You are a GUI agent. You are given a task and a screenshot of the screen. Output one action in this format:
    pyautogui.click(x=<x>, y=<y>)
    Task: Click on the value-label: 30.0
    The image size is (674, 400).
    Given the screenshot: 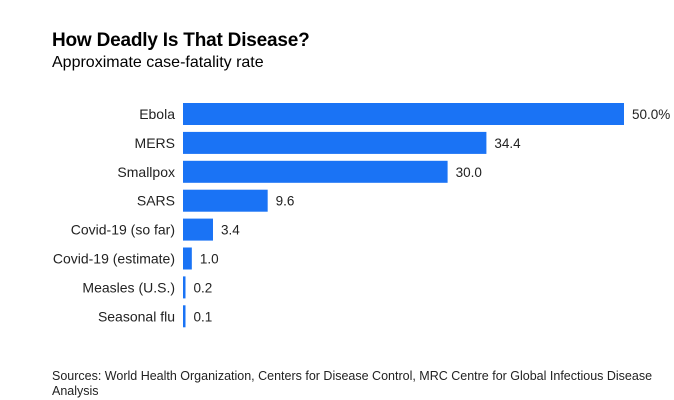 What is the action you would take?
    pyautogui.click(x=469, y=172)
    